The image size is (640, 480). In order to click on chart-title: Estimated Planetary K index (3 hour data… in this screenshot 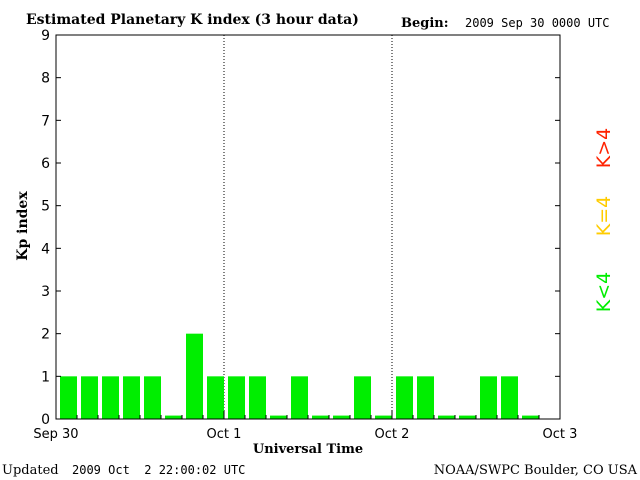, I will do `click(192, 20)`.